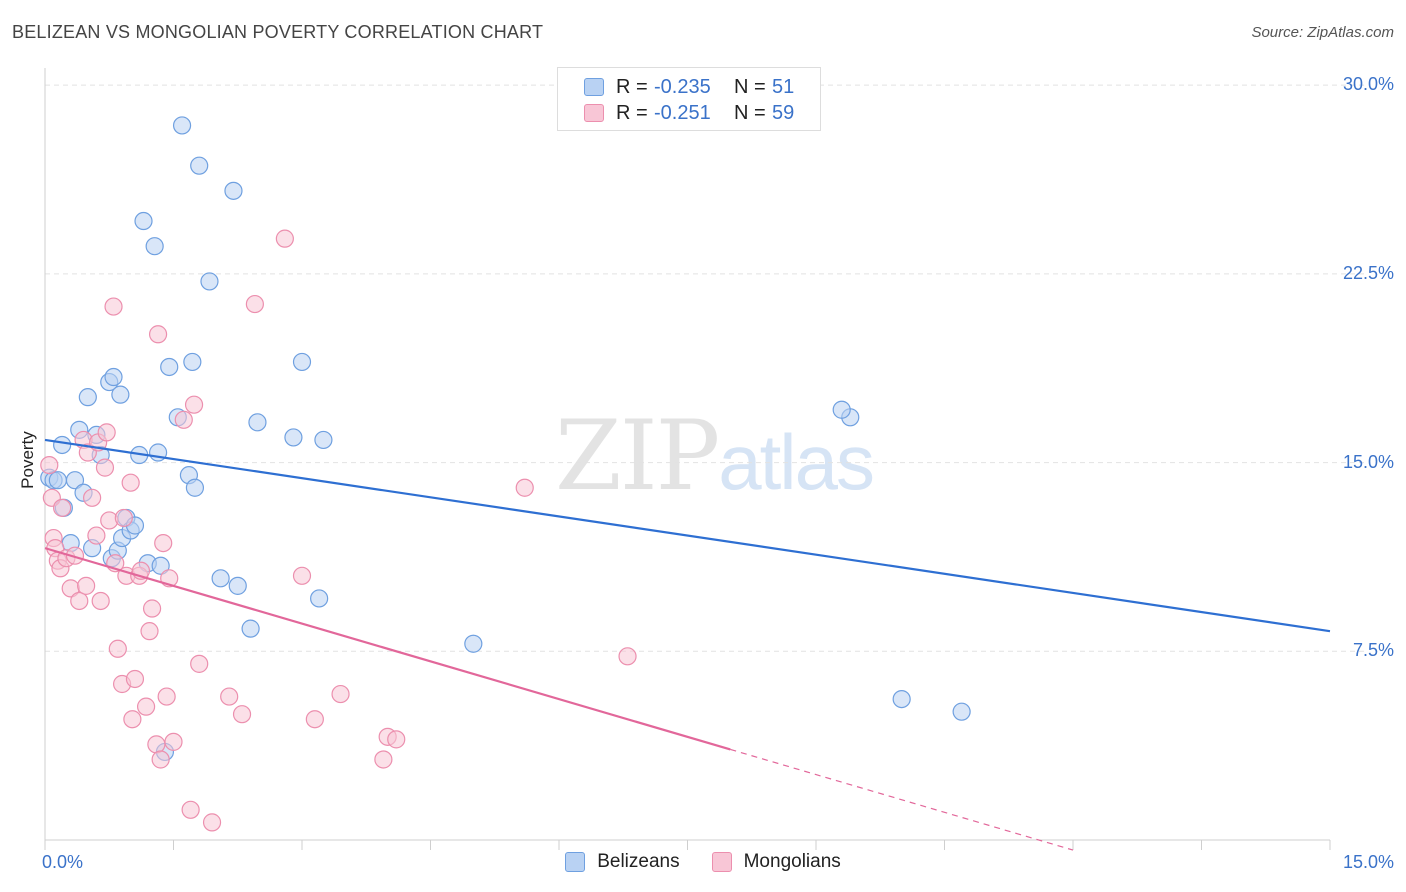  I want to click on legend-label-belizeans: Belizeans, so click(638, 861).